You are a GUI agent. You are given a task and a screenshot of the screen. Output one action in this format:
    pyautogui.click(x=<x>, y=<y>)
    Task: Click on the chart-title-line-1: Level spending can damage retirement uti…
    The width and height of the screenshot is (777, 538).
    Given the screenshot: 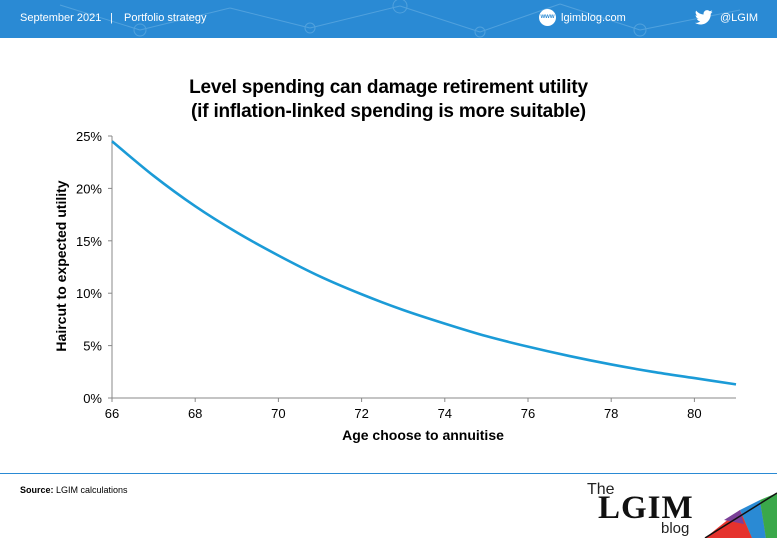 What is the action you would take?
    pyautogui.click(x=388, y=87)
    